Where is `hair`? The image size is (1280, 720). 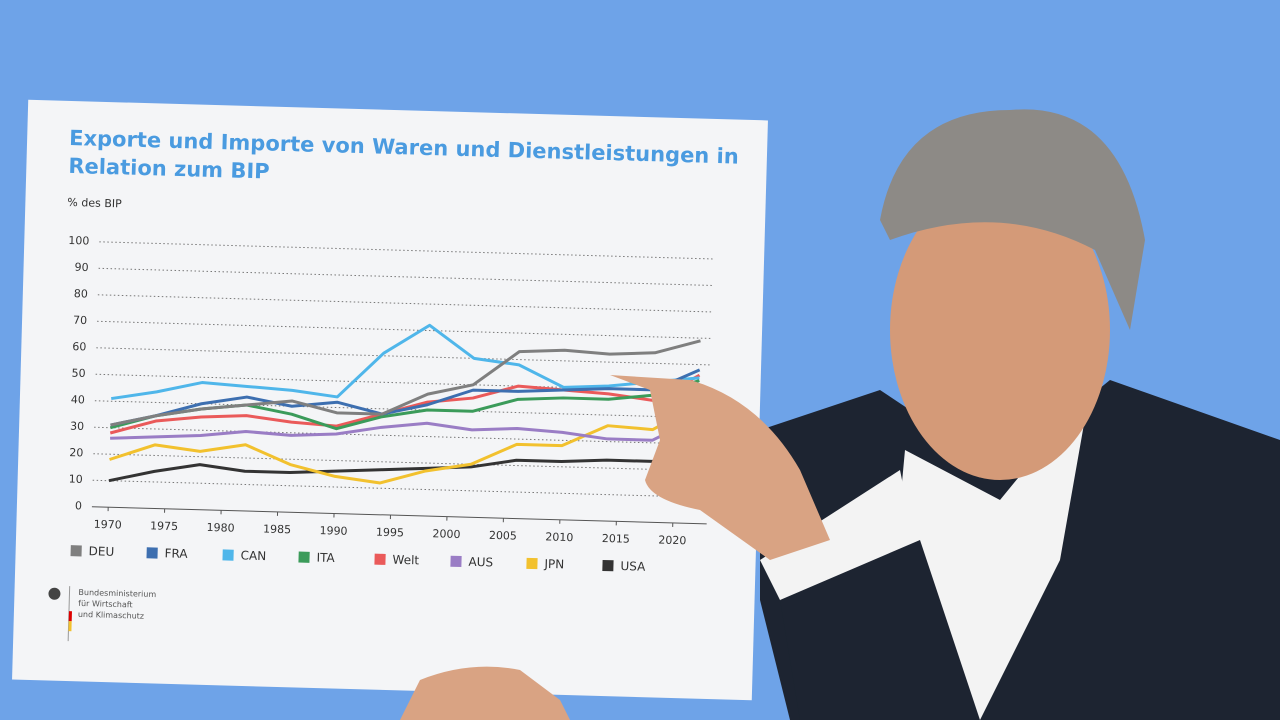
hair is located at coordinates (1012, 219).